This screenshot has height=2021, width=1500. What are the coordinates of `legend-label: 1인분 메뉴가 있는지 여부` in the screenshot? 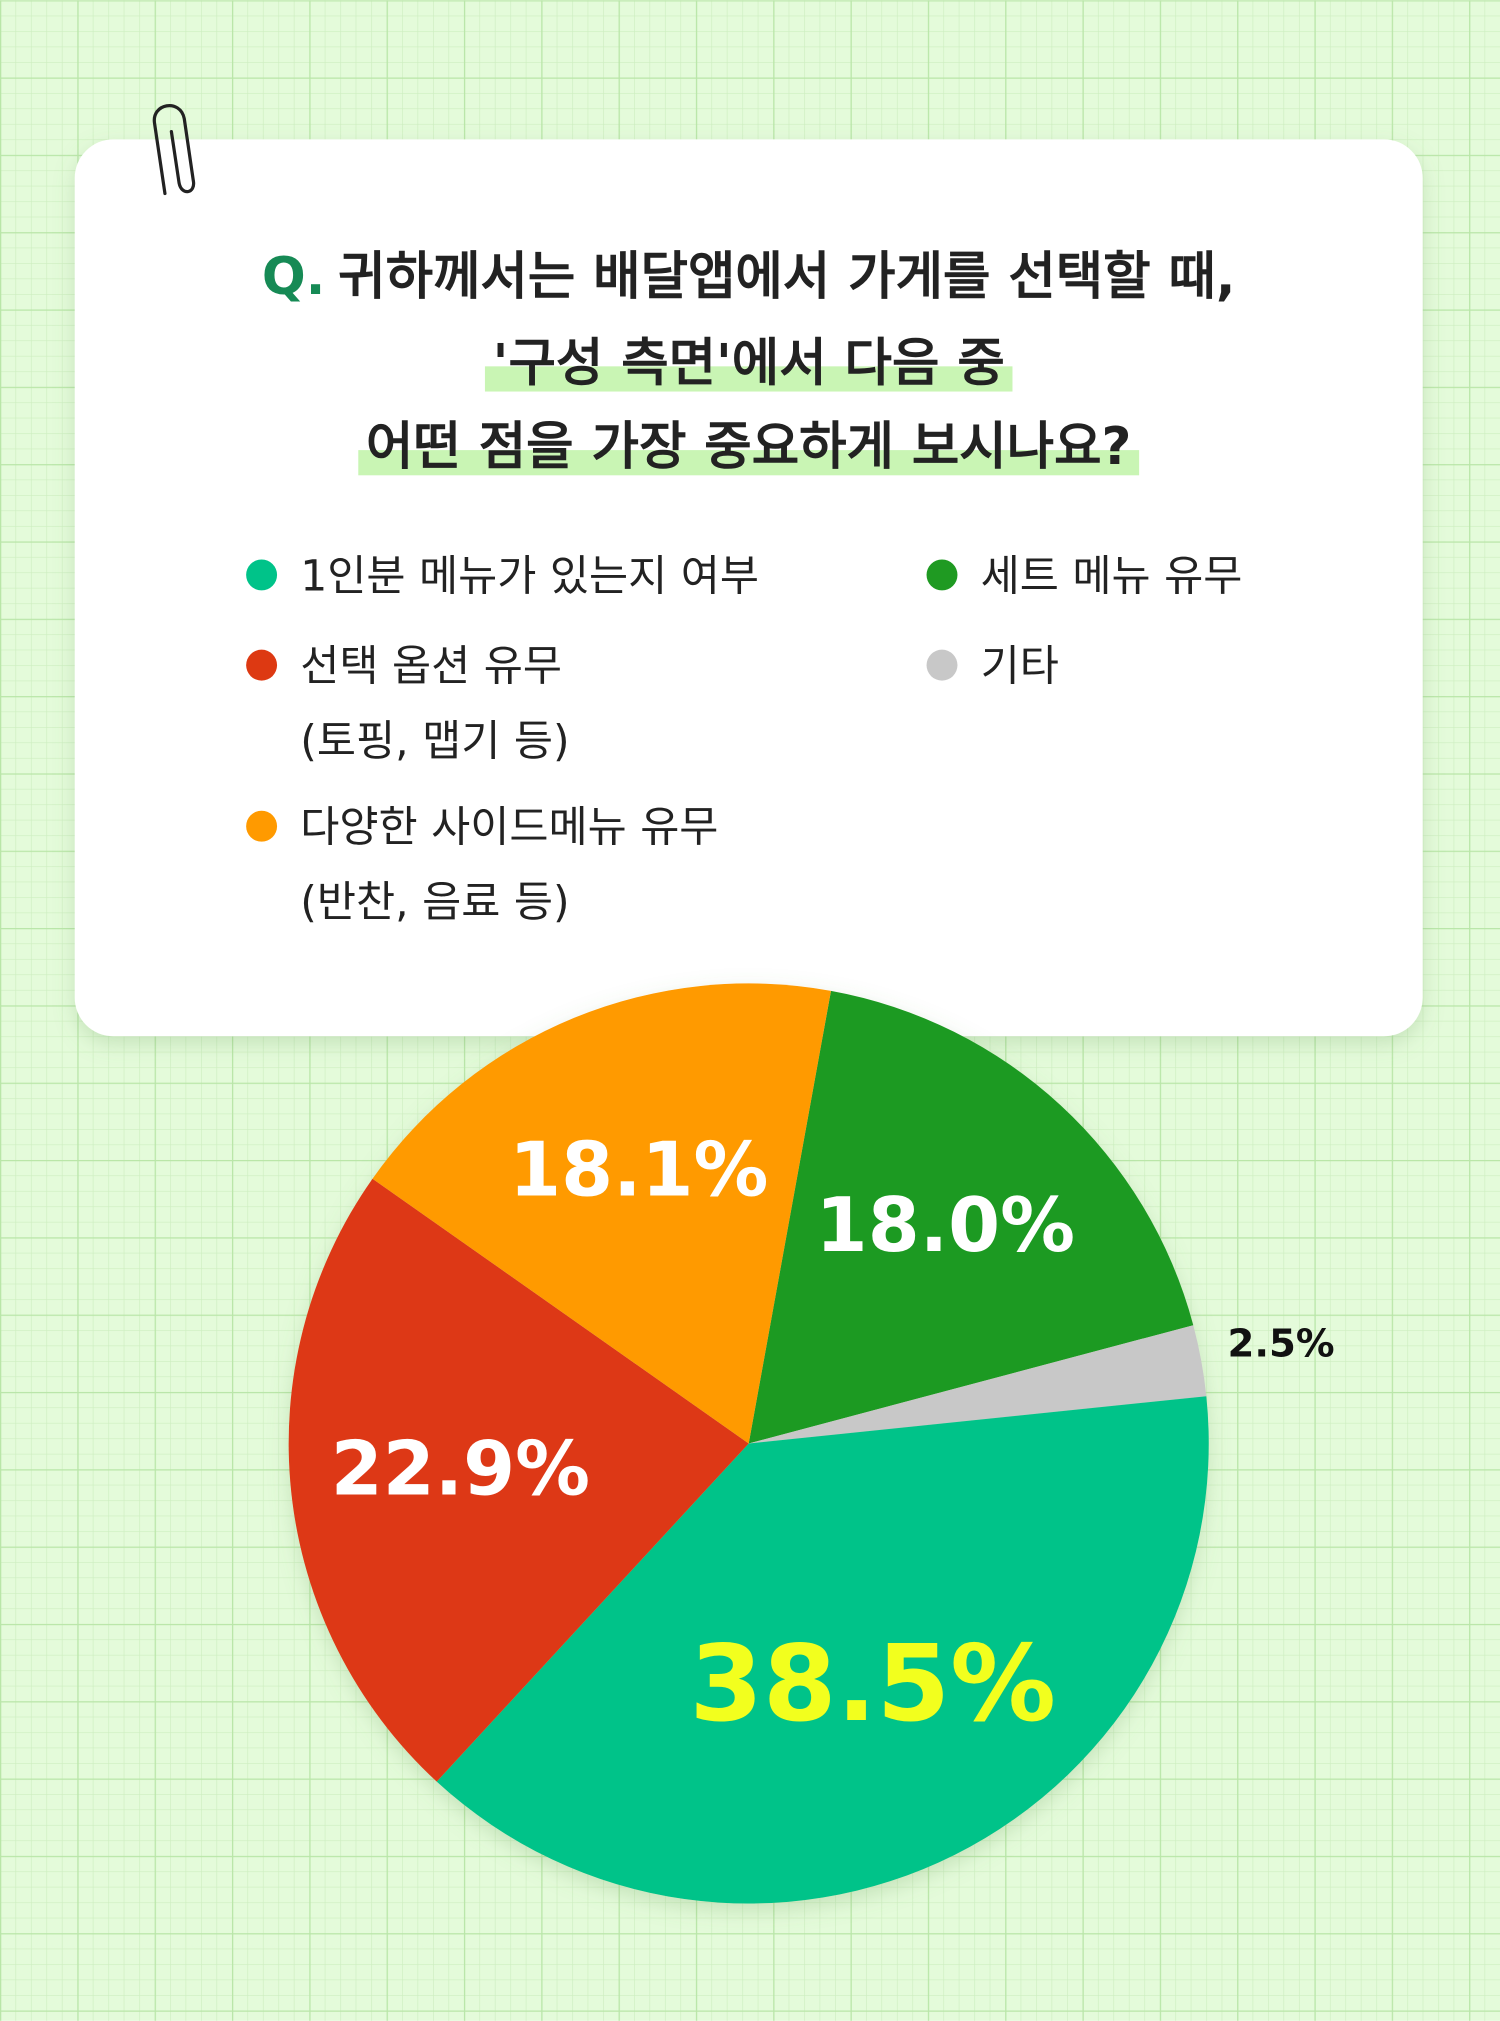 It's located at (529, 576).